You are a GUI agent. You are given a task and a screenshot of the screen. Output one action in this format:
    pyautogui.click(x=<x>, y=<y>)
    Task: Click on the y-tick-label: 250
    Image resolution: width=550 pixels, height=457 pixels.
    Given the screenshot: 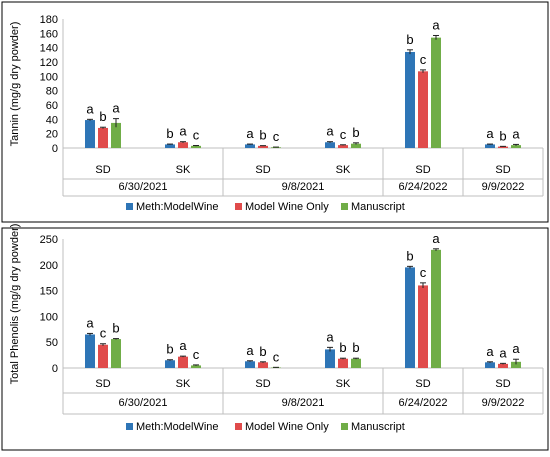 What is the action you would take?
    pyautogui.click(x=49, y=240)
    